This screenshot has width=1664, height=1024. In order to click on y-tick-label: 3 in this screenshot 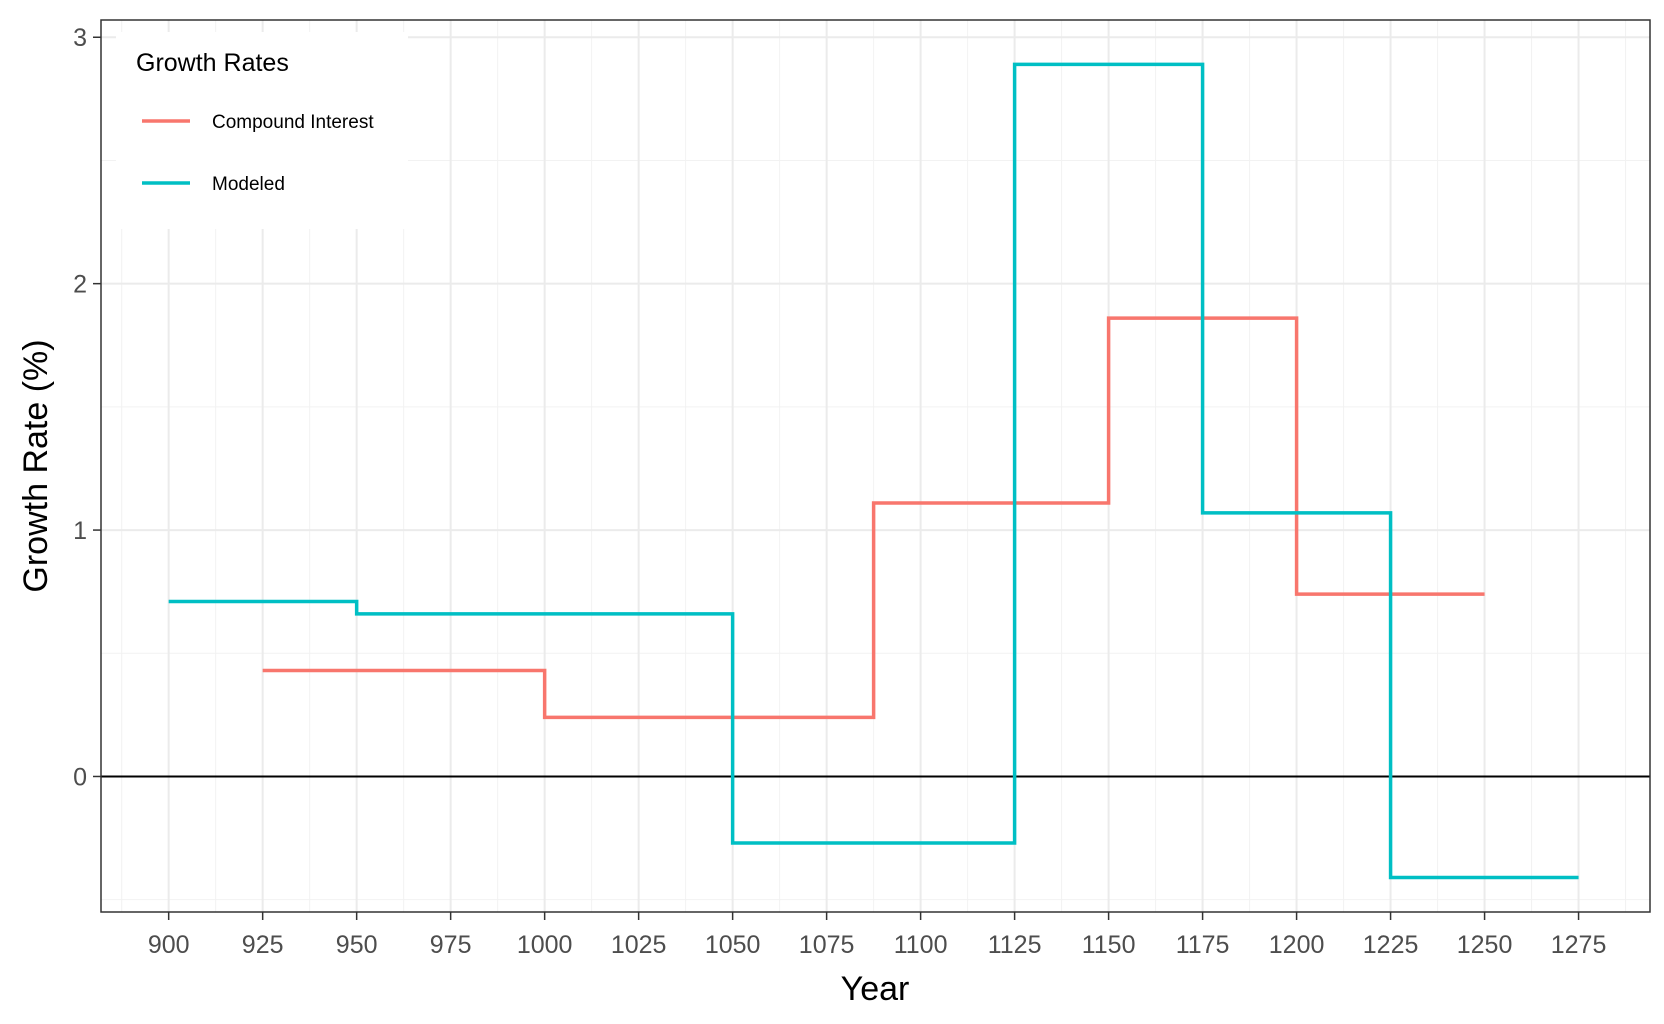, I will do `click(80, 38)`.